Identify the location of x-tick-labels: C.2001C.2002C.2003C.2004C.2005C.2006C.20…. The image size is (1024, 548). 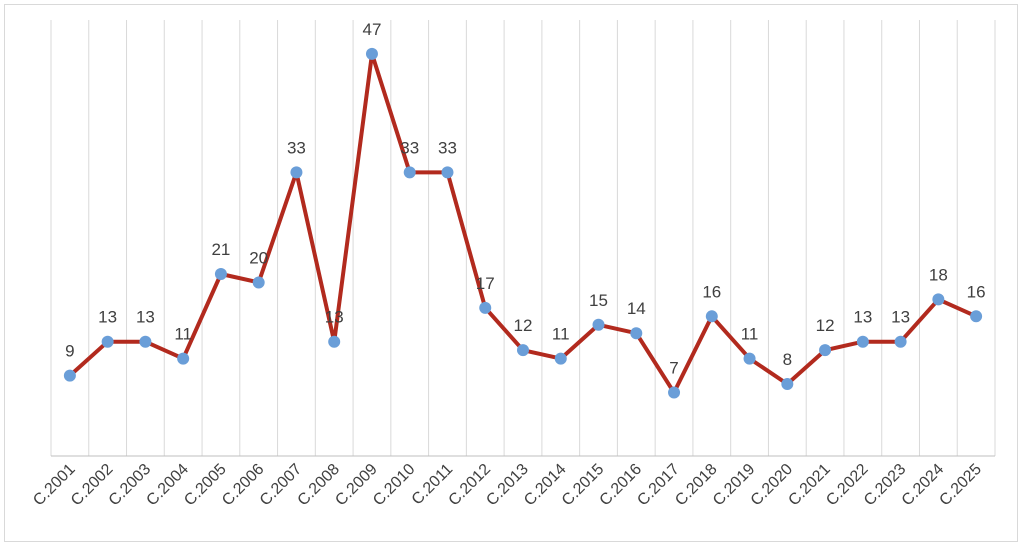
(507, 485).